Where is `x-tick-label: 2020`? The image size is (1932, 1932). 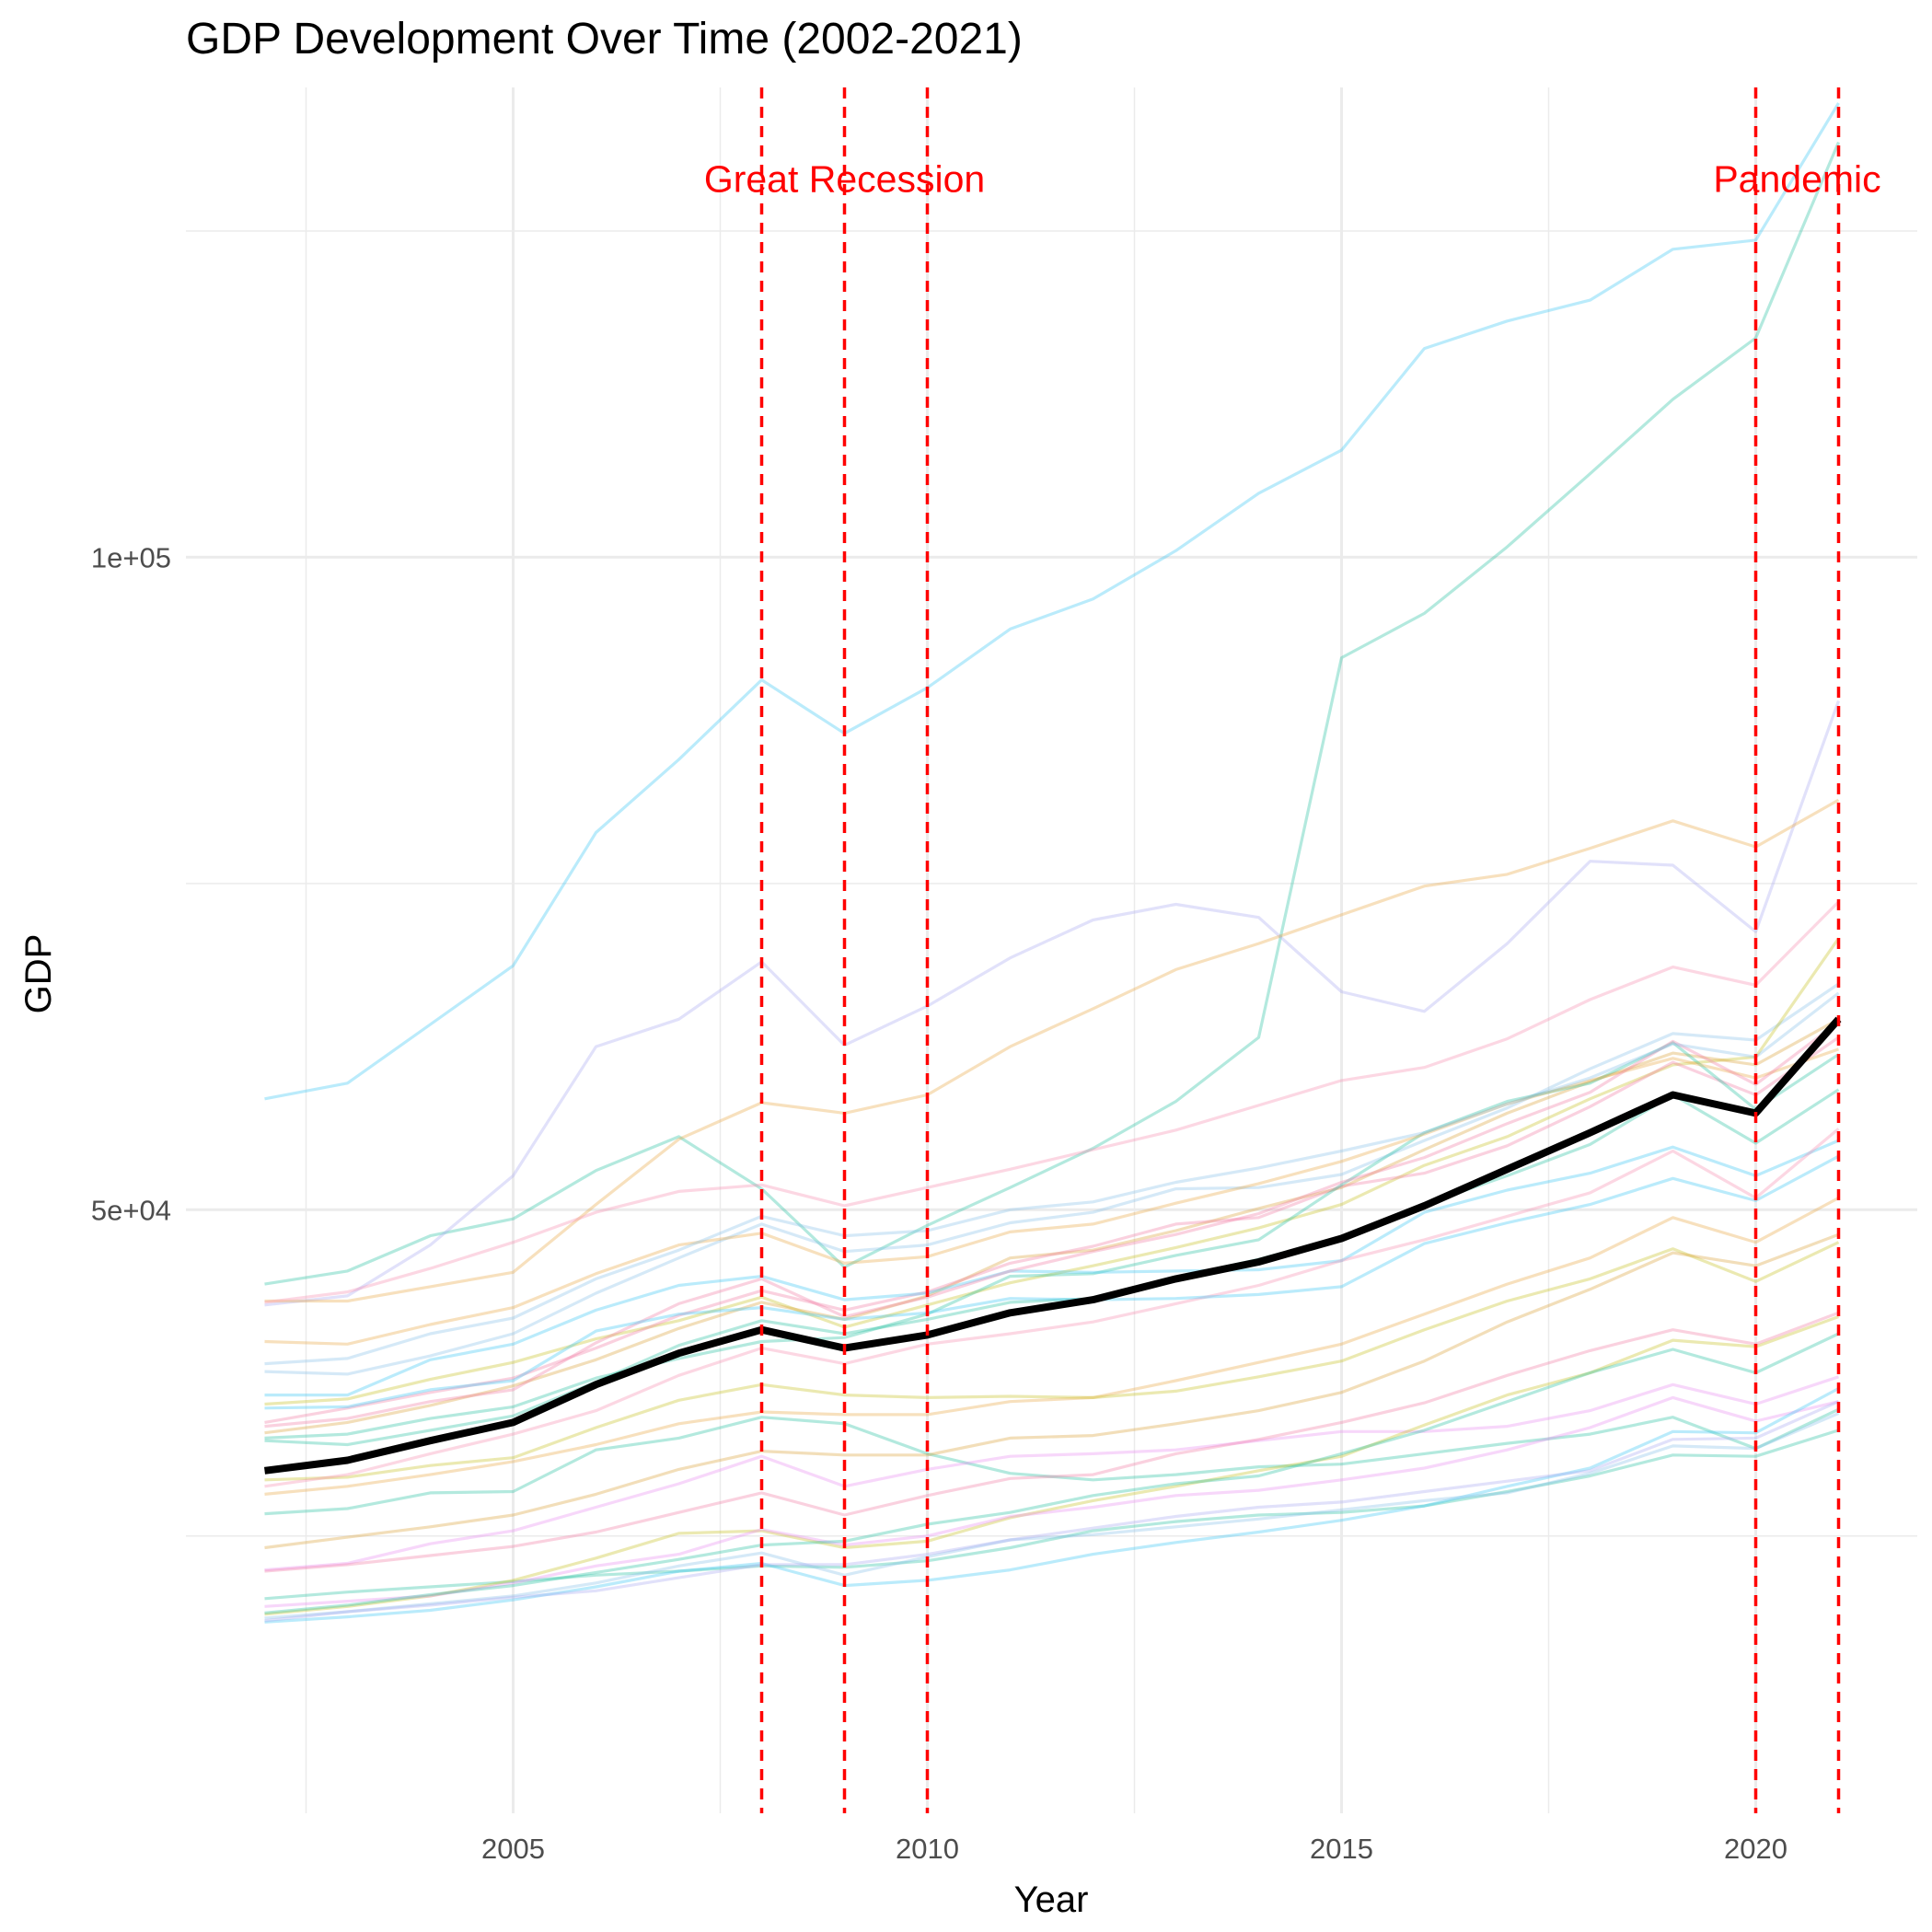 x-tick-label: 2020 is located at coordinates (1756, 1849).